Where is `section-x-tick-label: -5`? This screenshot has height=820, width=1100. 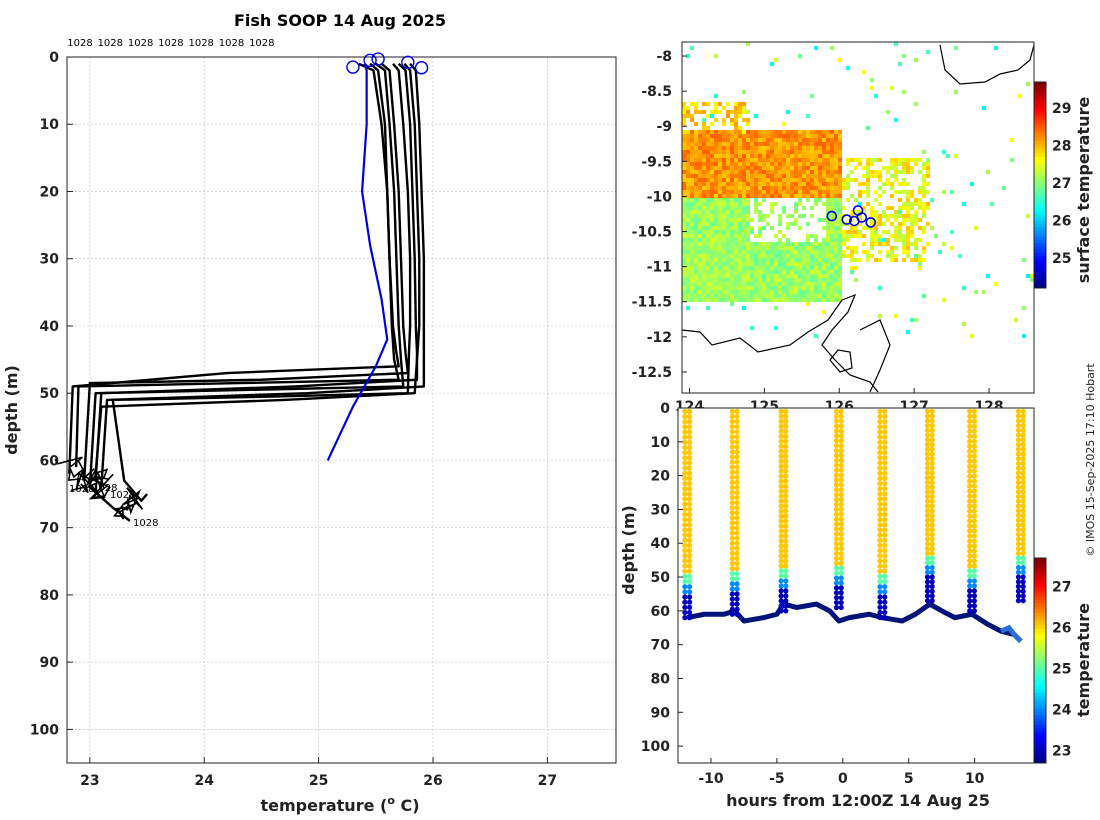
section-x-tick-label: -5 is located at coordinates (777, 779).